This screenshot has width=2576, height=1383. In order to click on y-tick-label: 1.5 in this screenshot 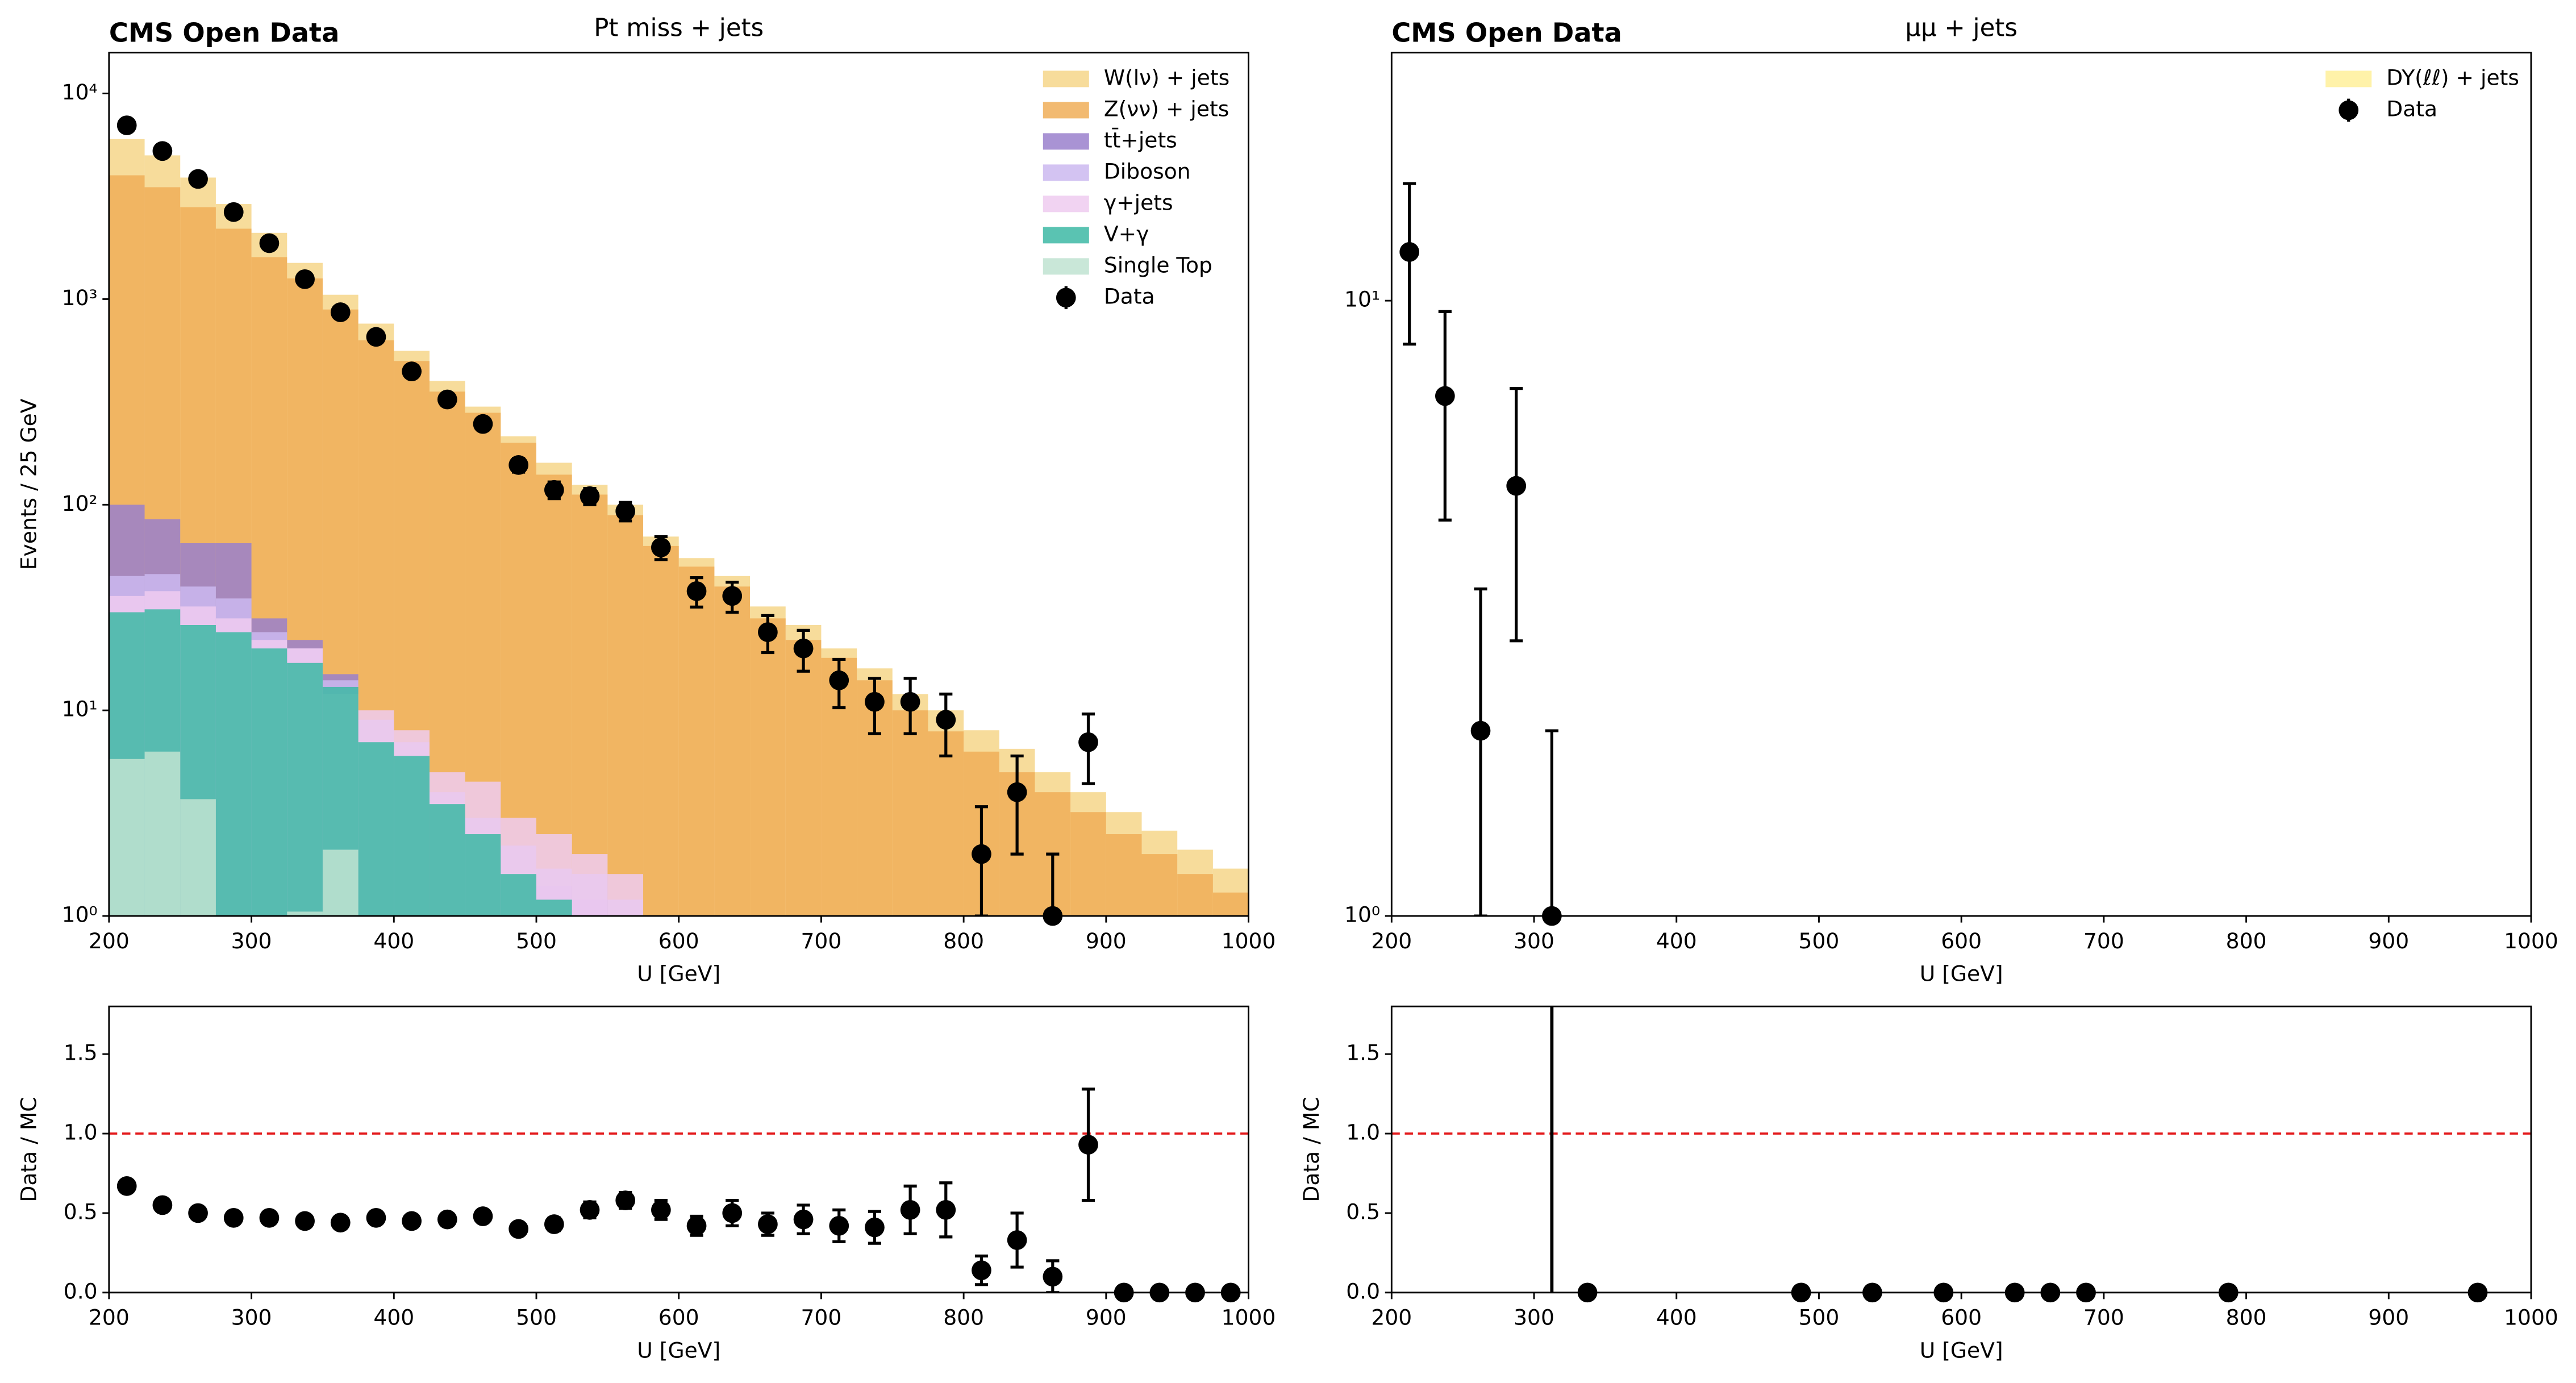, I will do `click(81, 1052)`.